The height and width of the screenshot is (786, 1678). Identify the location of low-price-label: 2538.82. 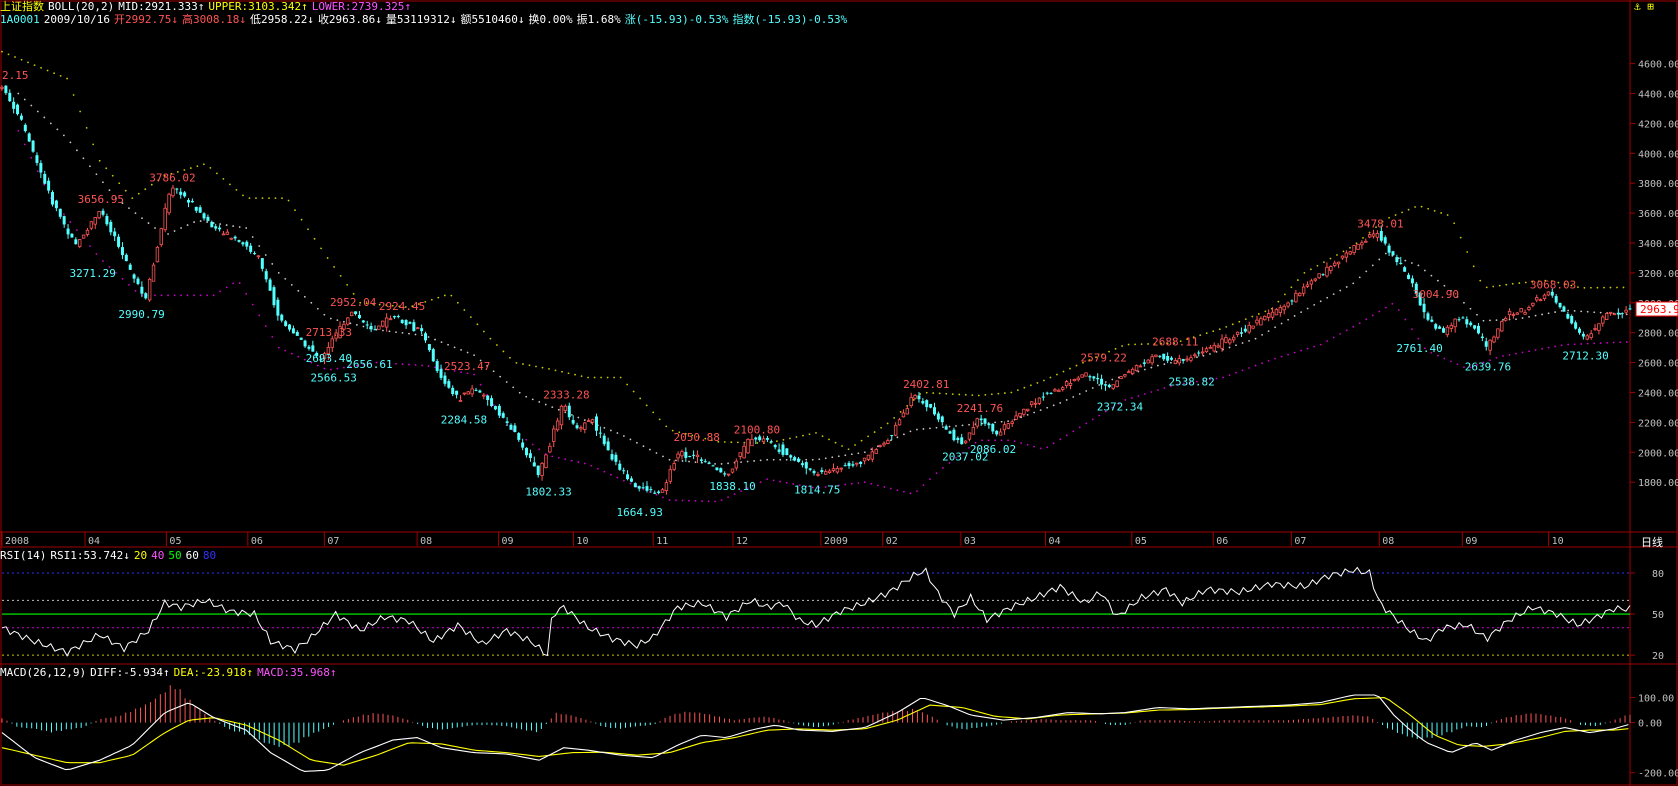
(1191, 381).